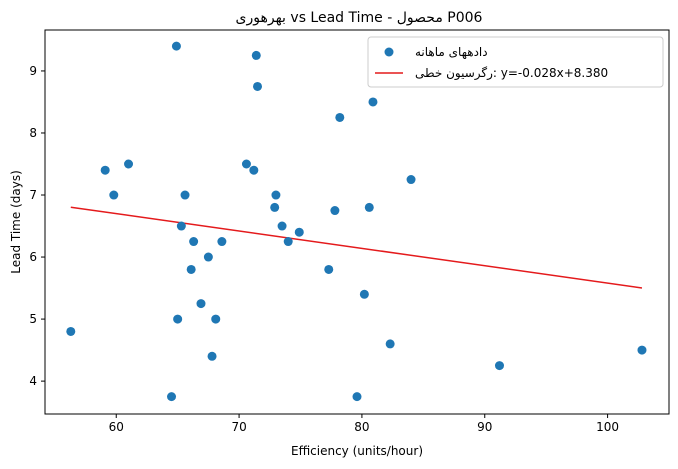 Image resolution: width=678 pixels, height=469 pixels. What do you see at coordinates (33, 319) in the screenshot?
I see `y-tick-label: 5` at bounding box center [33, 319].